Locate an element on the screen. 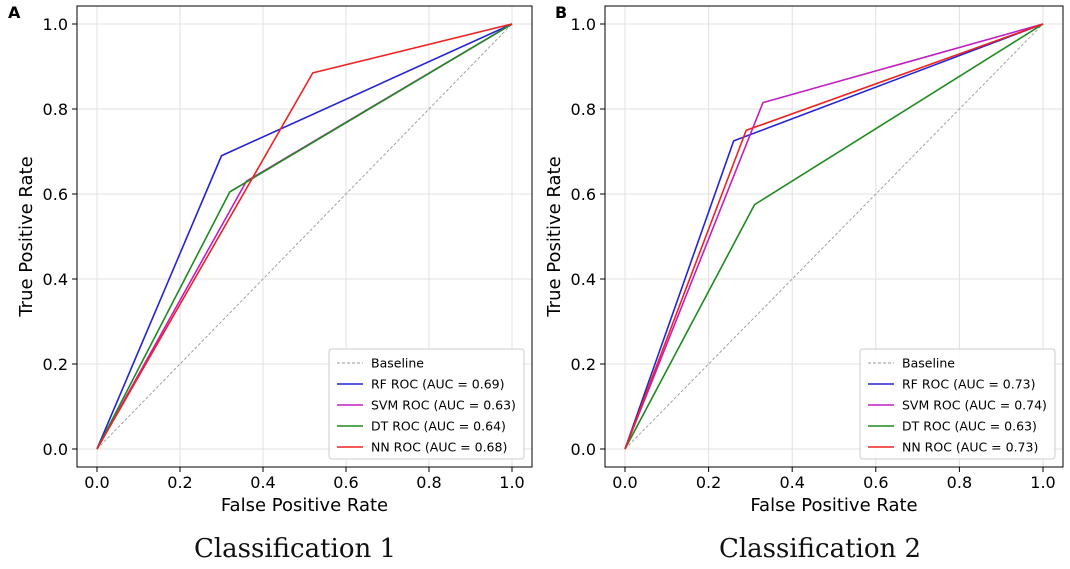 The width and height of the screenshot is (1070, 569). legend-label-svm: SVM ROC (AUC = 0.74) is located at coordinates (974, 405).